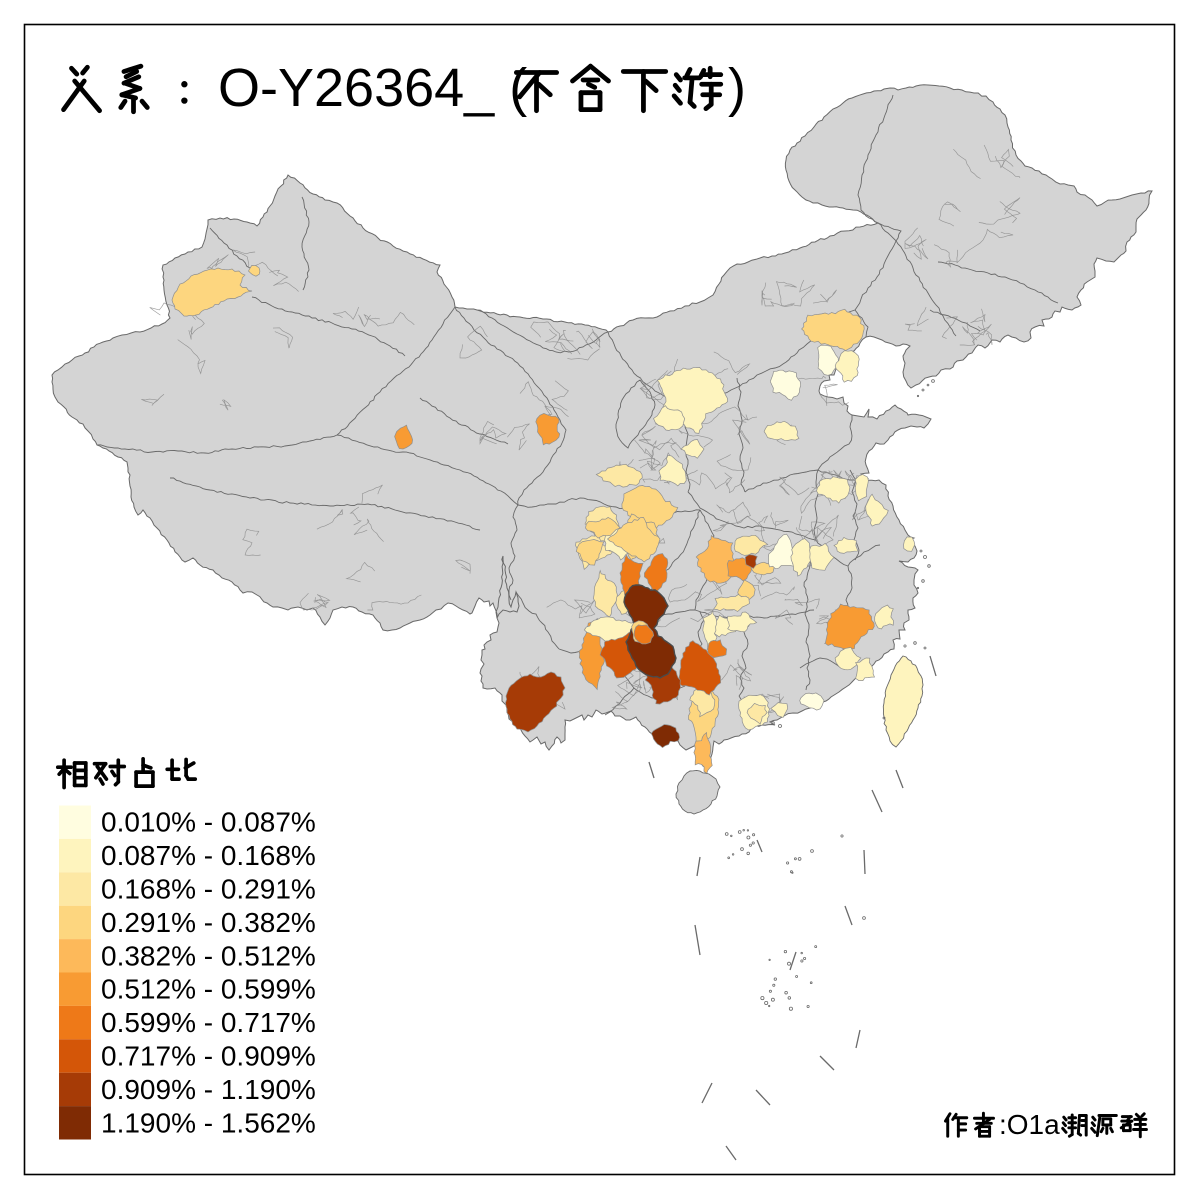  Describe the element at coordinates (208, 889) in the screenshot. I see `svg-text: 0.168% - 0.291%` at that location.